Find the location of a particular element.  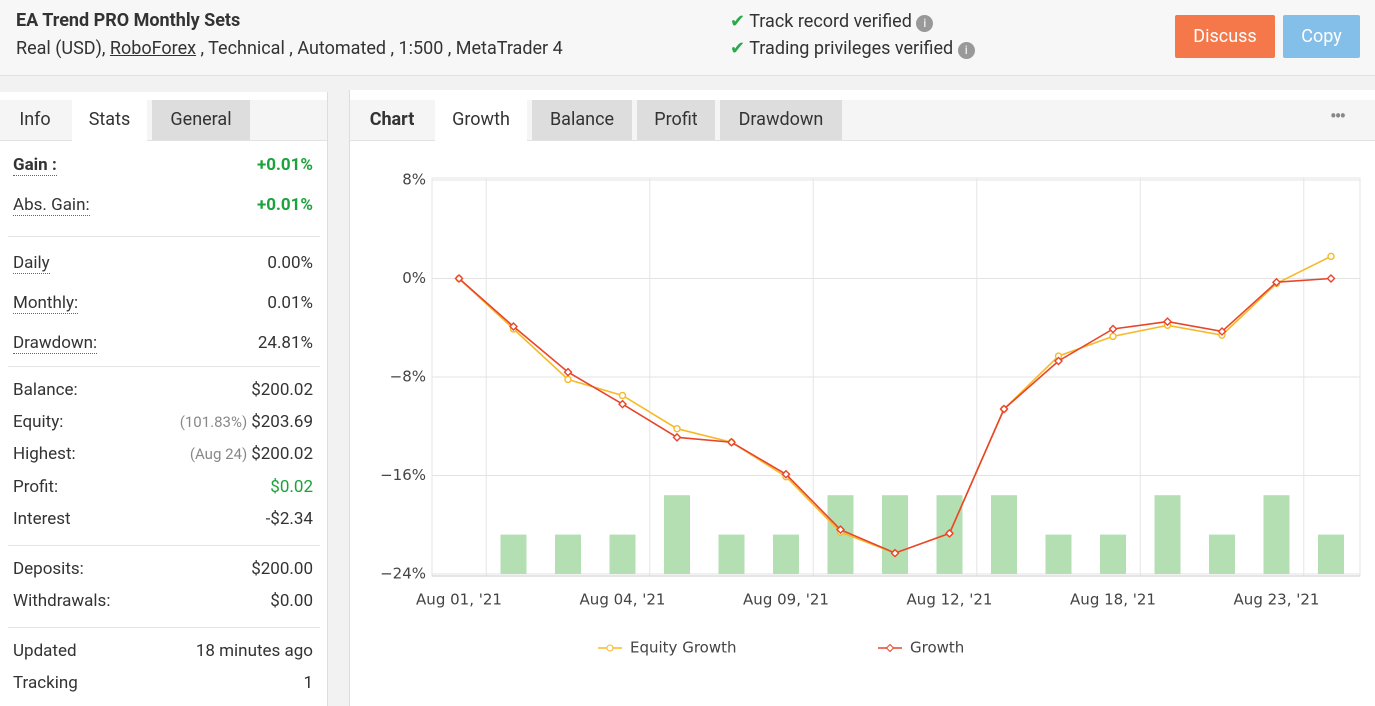

subtitle-text: Real (USD), is located at coordinates (61, 48).